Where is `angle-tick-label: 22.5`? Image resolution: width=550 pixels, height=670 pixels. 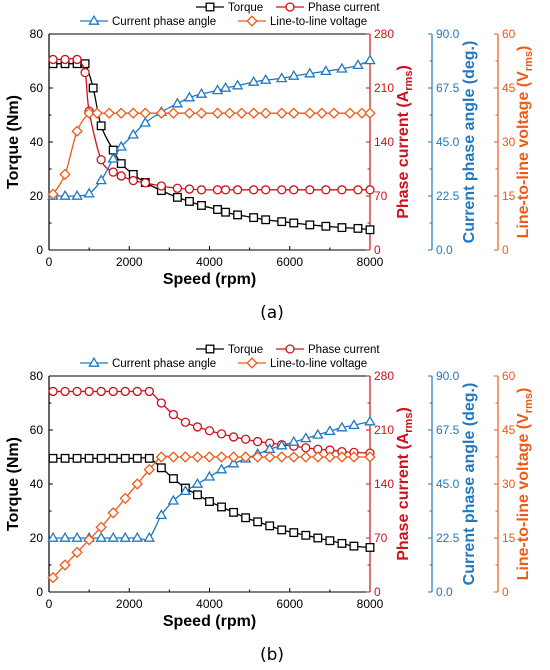 angle-tick-label: 22.5 is located at coordinates (448, 538).